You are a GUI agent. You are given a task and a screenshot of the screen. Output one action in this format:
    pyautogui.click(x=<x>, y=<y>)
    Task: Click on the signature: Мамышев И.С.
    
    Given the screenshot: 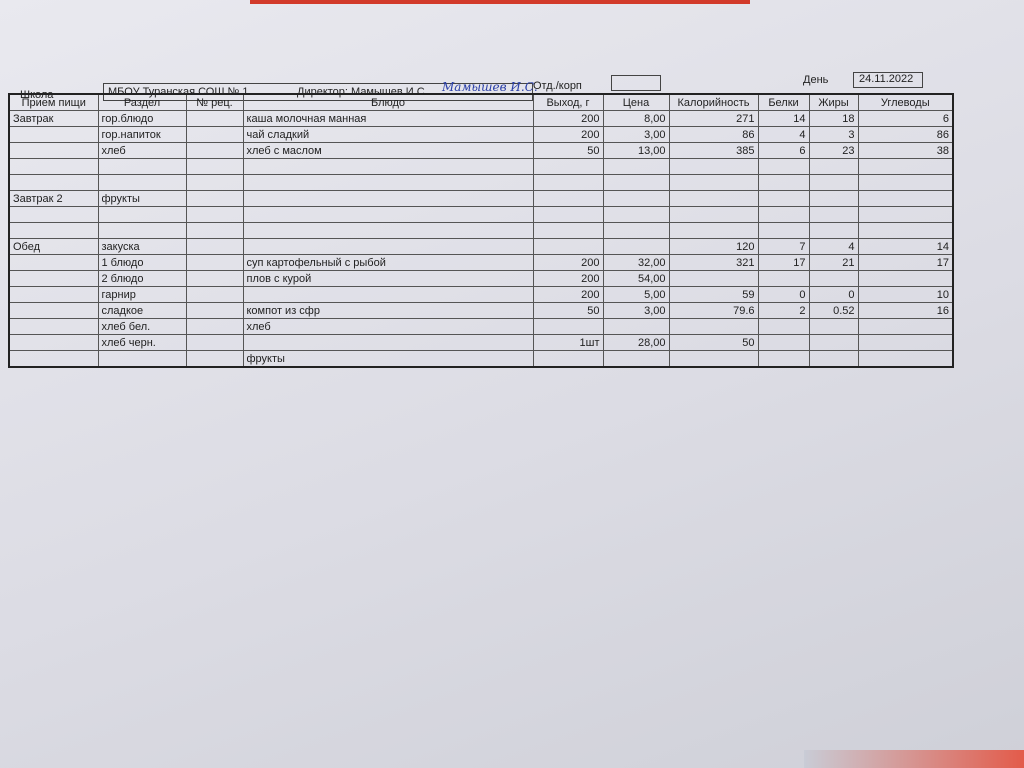 What is the action you would take?
    pyautogui.click(x=490, y=87)
    